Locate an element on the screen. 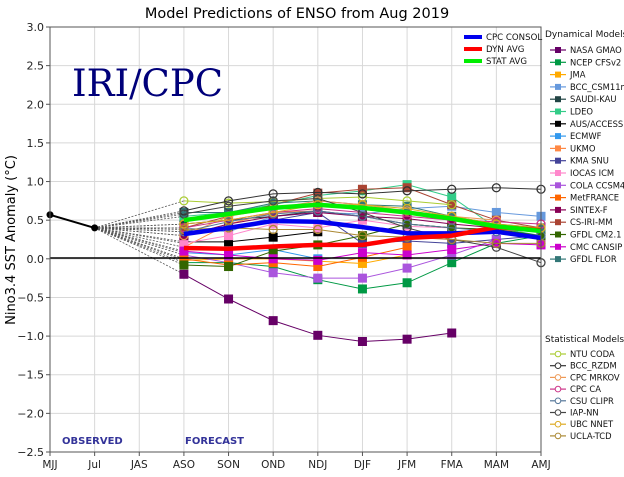 Image resolution: width=624 pixels, height=477 pixels. legend-marker-iap-nn is located at coordinates (558, 412).